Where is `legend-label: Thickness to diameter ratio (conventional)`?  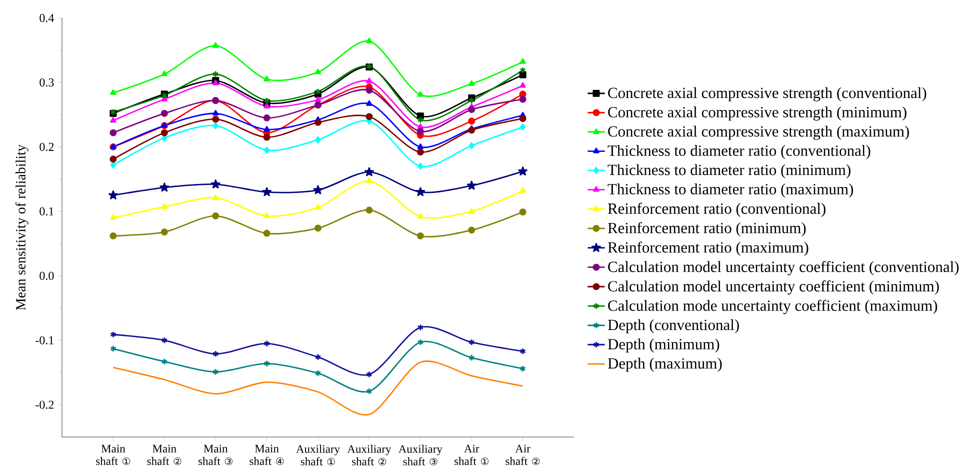 legend-label: Thickness to diameter ratio (conventional) is located at coordinates (739, 152).